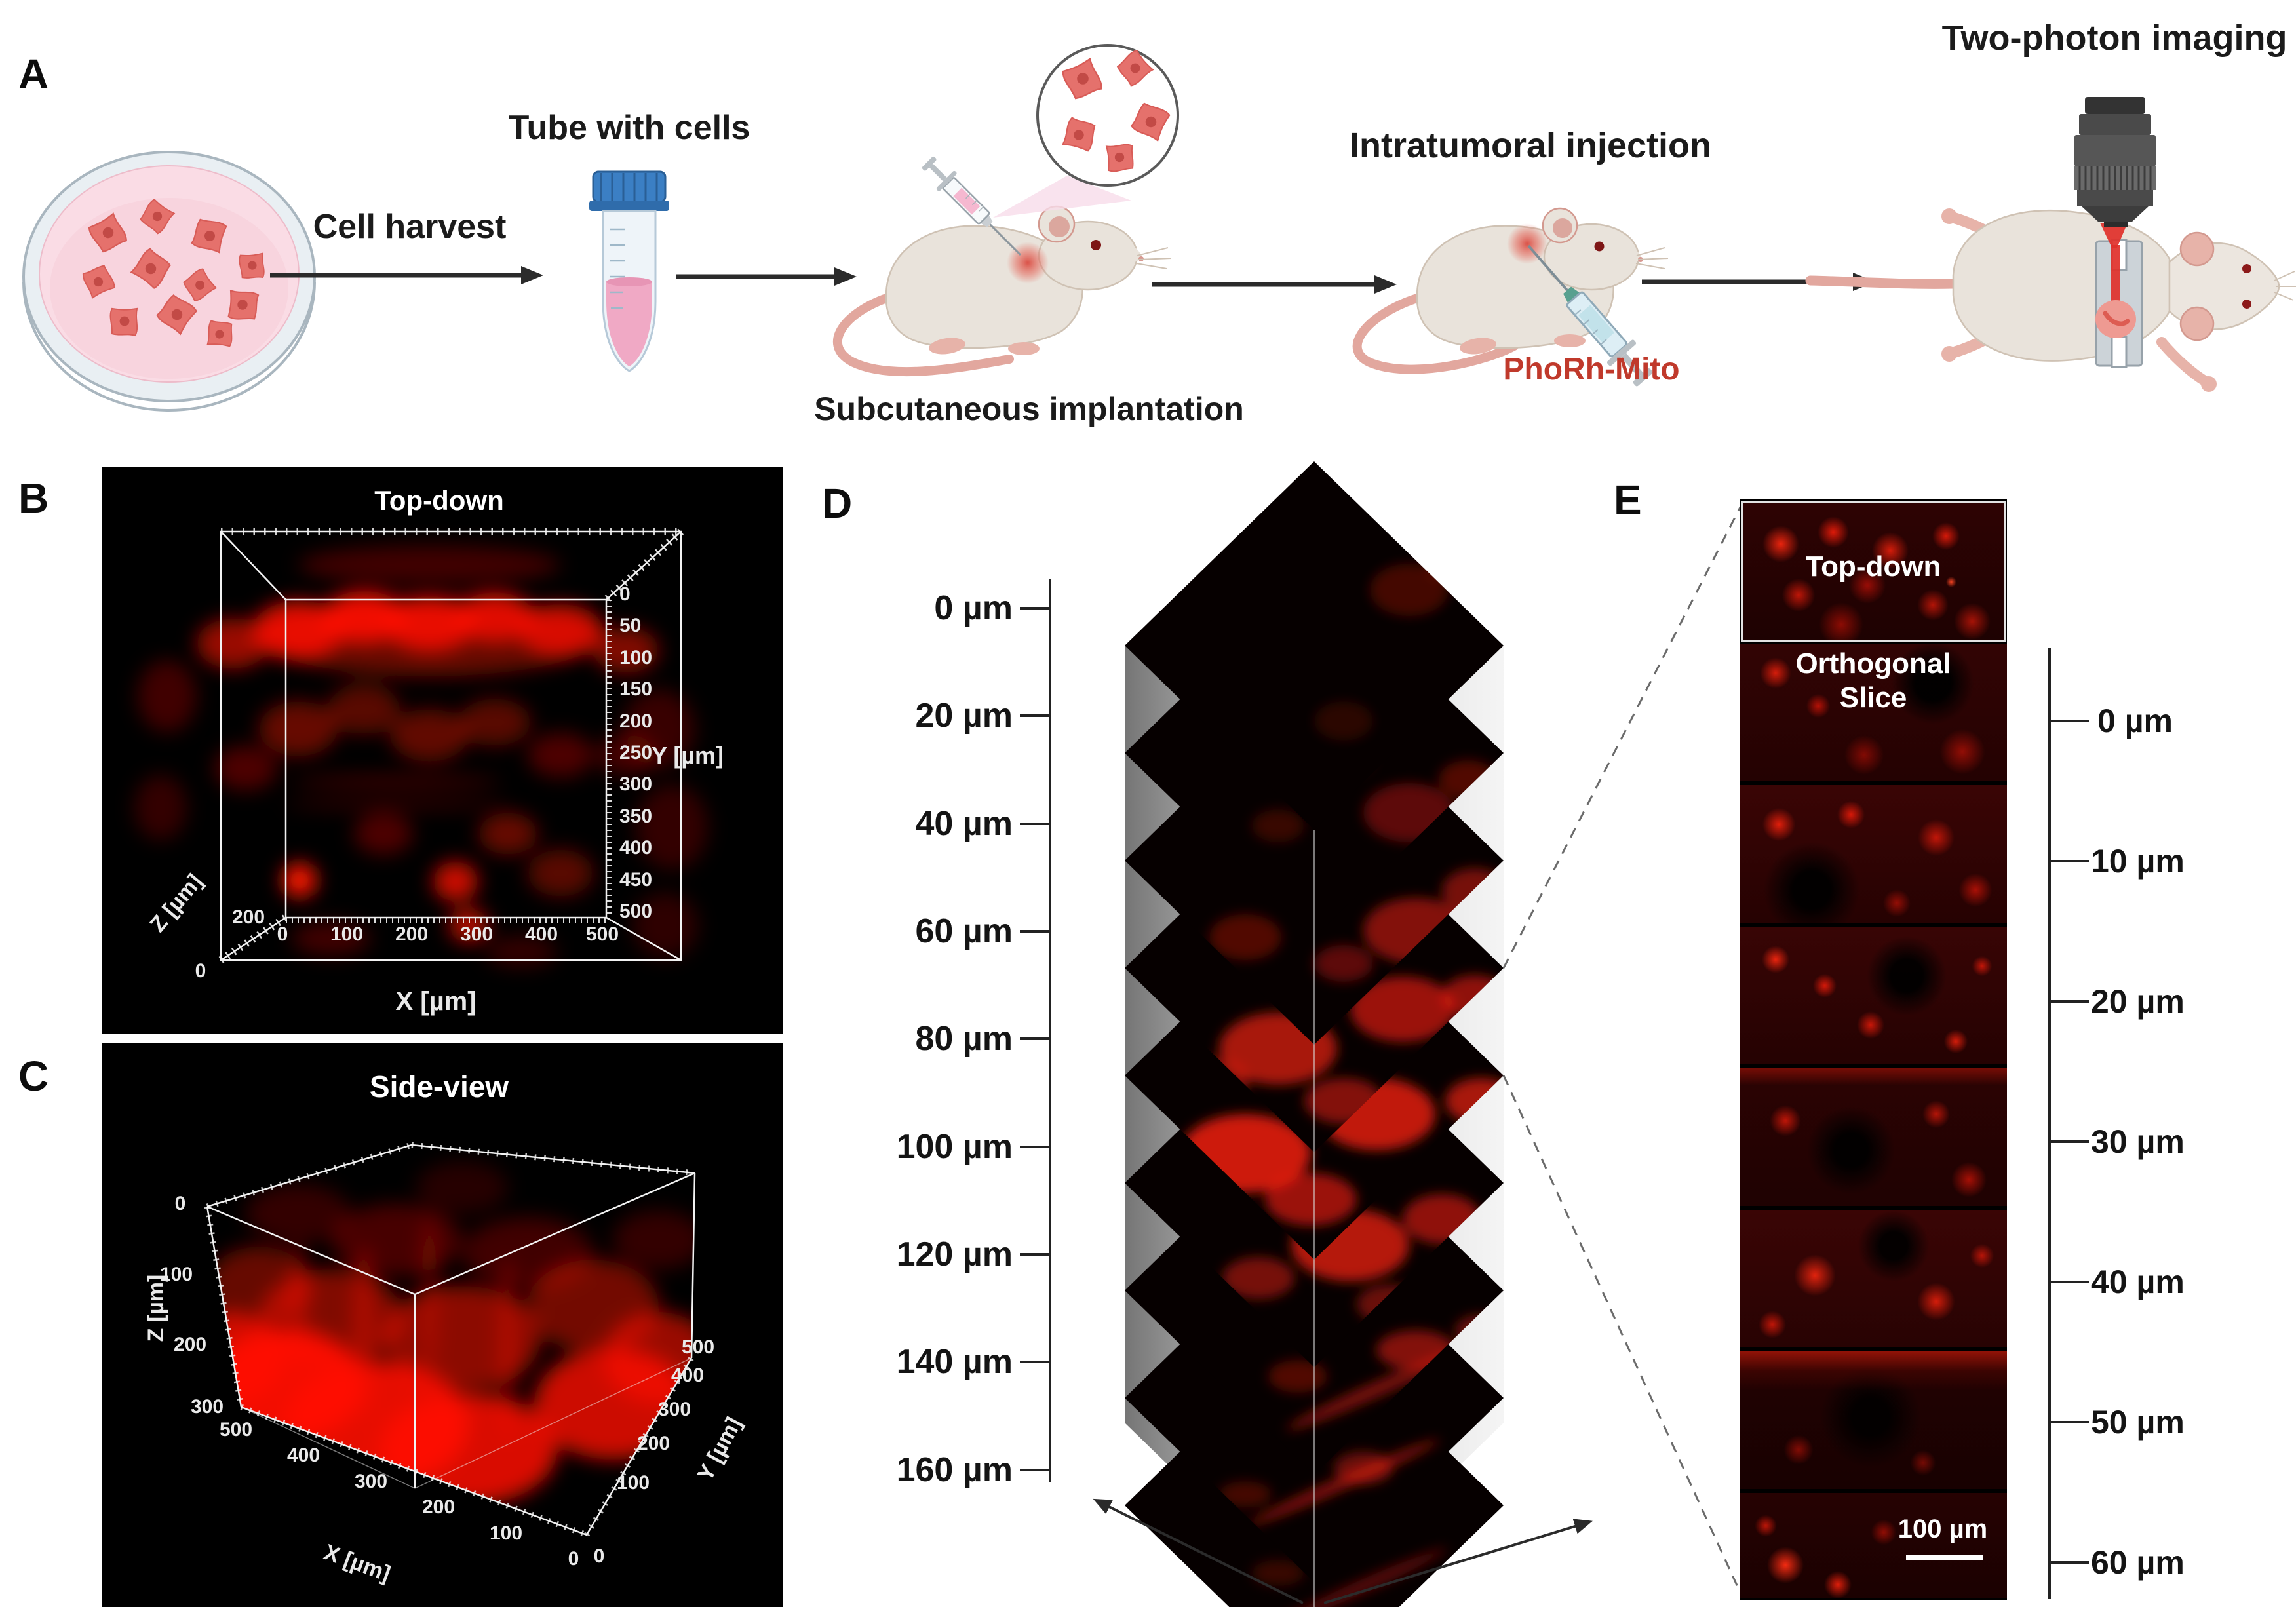  What do you see at coordinates (421, 756) in the screenshot?
I see `panelB-fluorescence` at bounding box center [421, 756].